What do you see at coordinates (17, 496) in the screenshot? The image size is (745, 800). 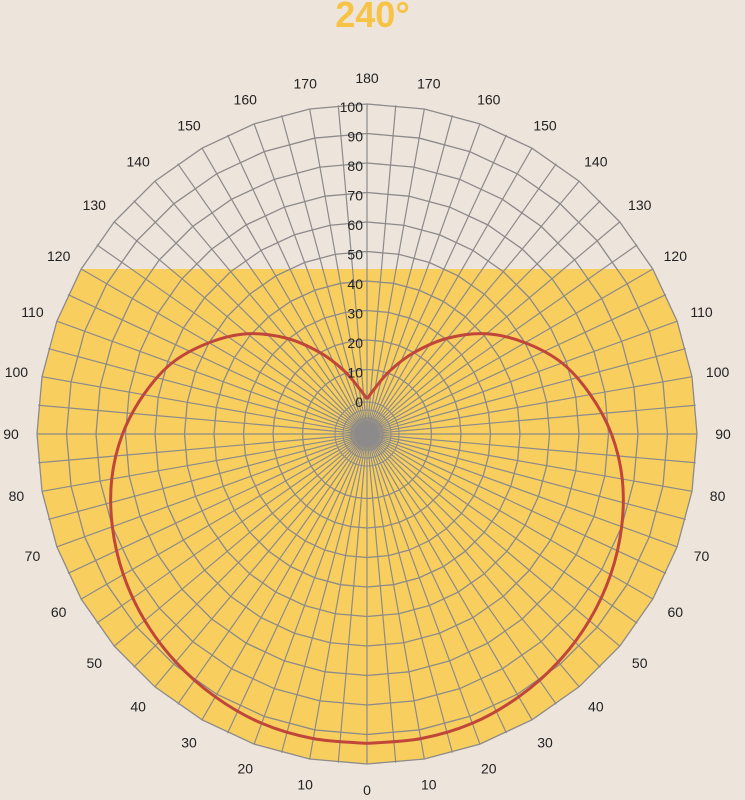 I see `angle-label-left-80: 80` at bounding box center [17, 496].